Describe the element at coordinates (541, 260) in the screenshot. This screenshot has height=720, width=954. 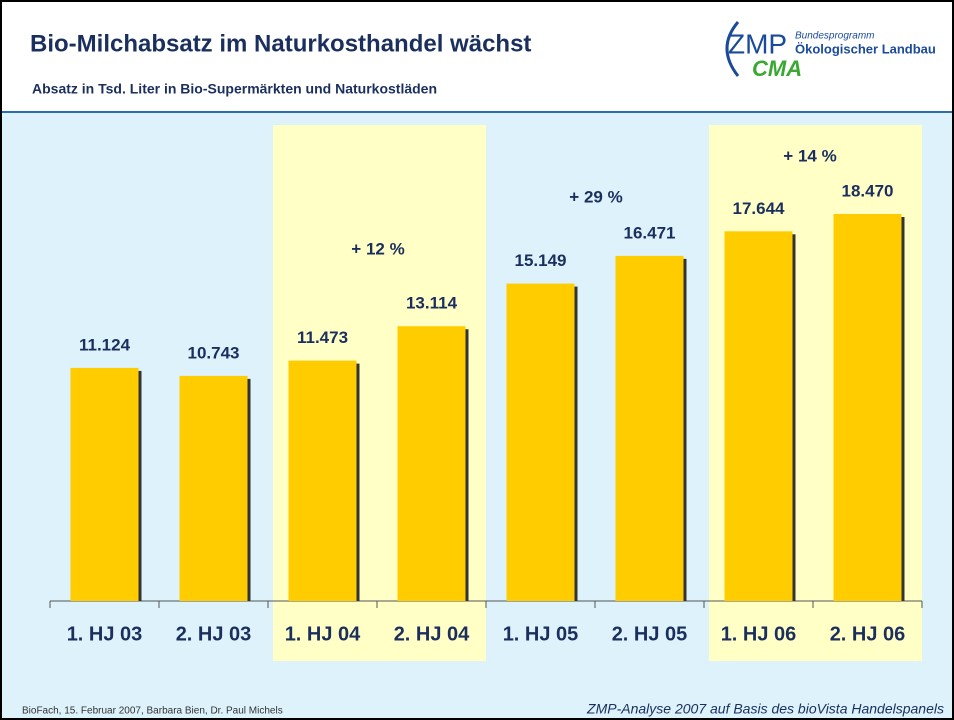
I see `data-label: 15.149` at that location.